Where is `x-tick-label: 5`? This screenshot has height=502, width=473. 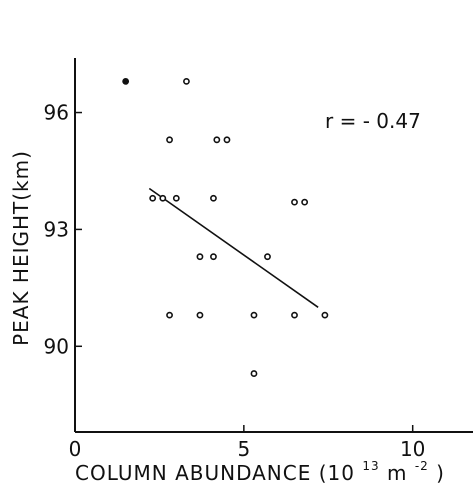 x-tick-label: 5 is located at coordinates (243, 449).